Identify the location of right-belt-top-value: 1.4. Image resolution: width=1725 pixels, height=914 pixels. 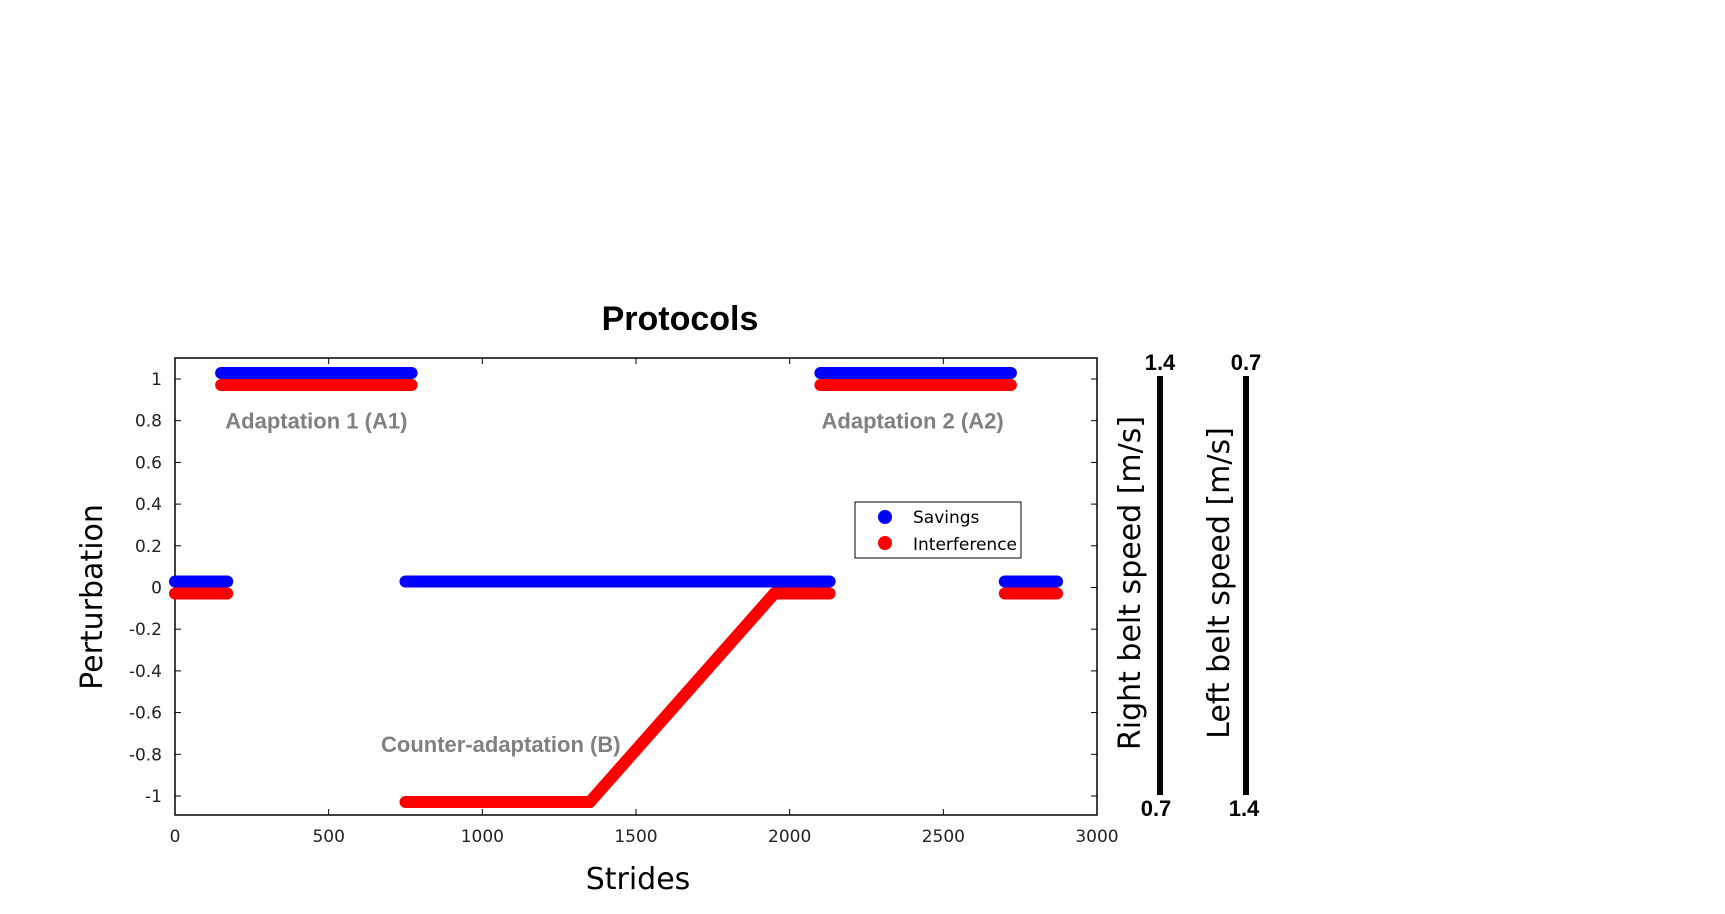
(1160, 362).